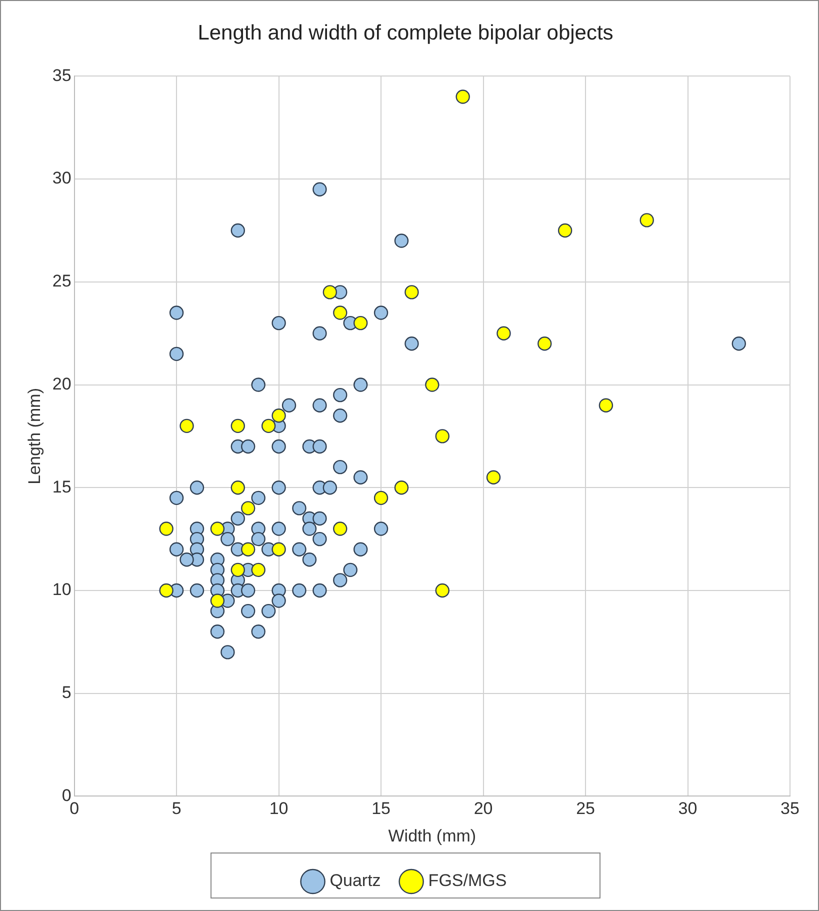  Describe the element at coordinates (62, 75) in the screenshot. I see `y-tick-label: 35` at that location.